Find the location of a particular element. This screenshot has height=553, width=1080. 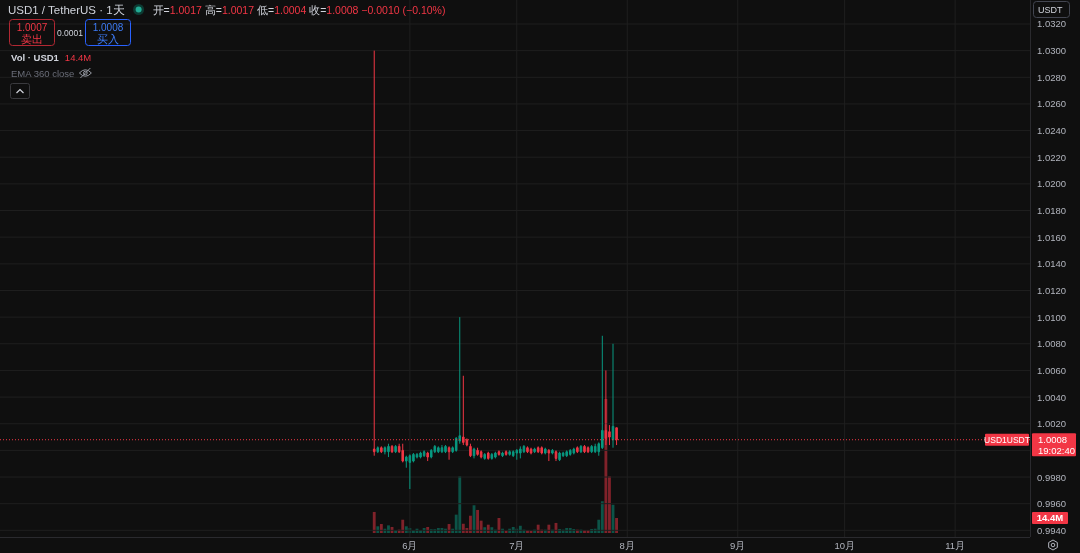

y-tick-label: 1.0280 is located at coordinates (1052, 77).